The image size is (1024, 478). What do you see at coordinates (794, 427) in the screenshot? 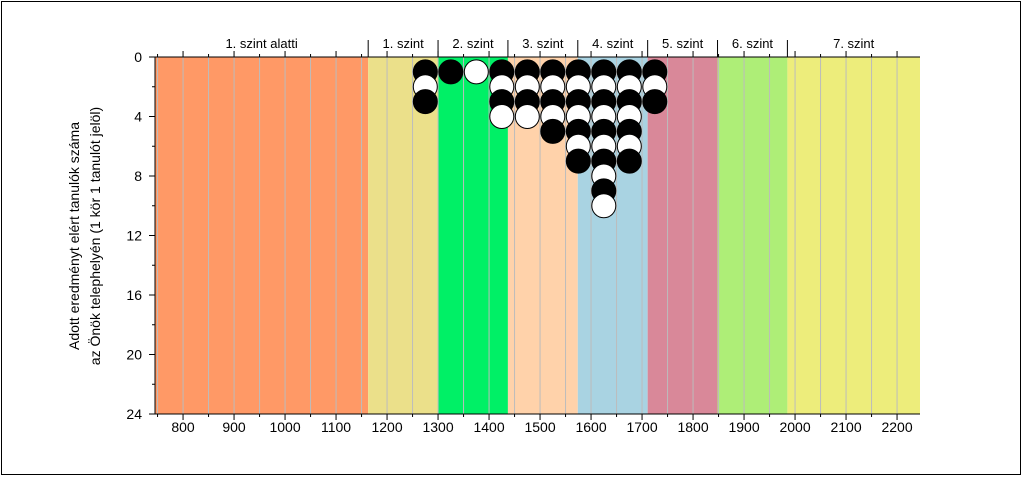
I see `x-tick-label: 2000` at bounding box center [794, 427].